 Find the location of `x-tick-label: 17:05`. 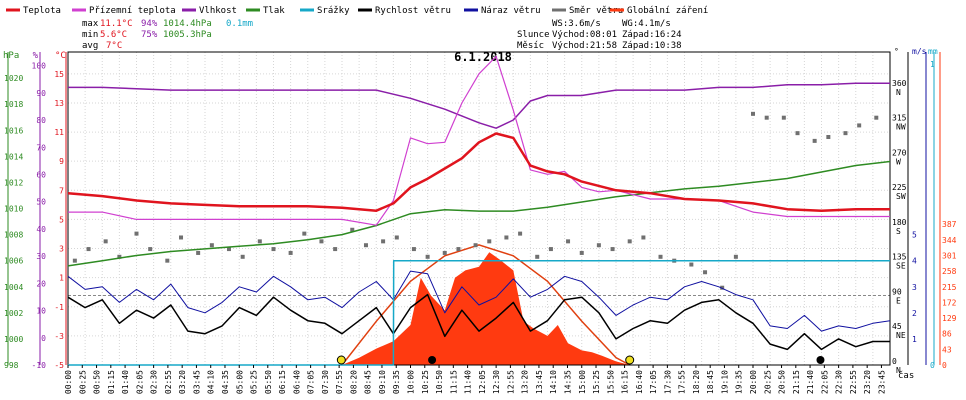

x-tick-label: 17:05 is located at coordinates (653, 382).